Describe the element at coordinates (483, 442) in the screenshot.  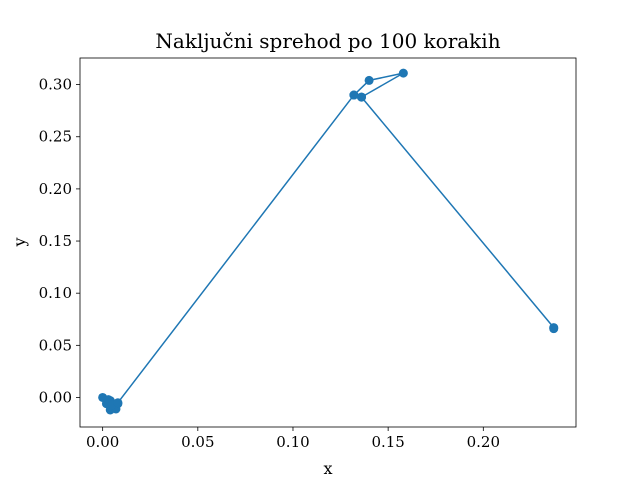
I see `x-tick-label: 0.20` at that location.